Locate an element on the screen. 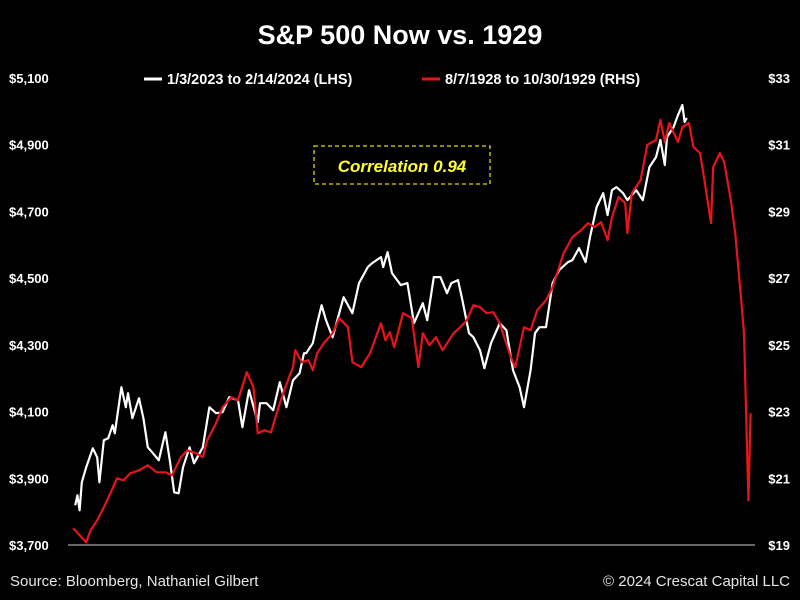 The height and width of the screenshot is (600, 800). legend-label-2023: 1/3/2023 to 2/14/2024 (LHS) is located at coordinates (260, 80).